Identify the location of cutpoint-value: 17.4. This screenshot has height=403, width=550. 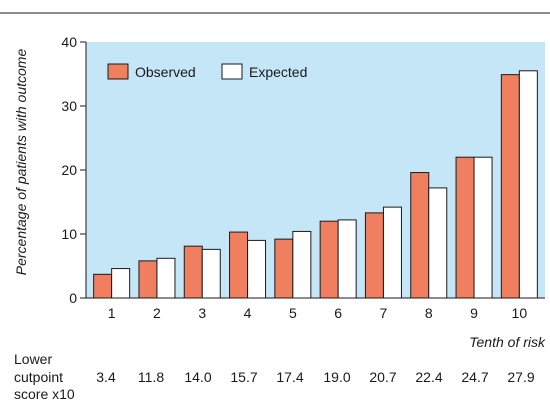
(289, 377).